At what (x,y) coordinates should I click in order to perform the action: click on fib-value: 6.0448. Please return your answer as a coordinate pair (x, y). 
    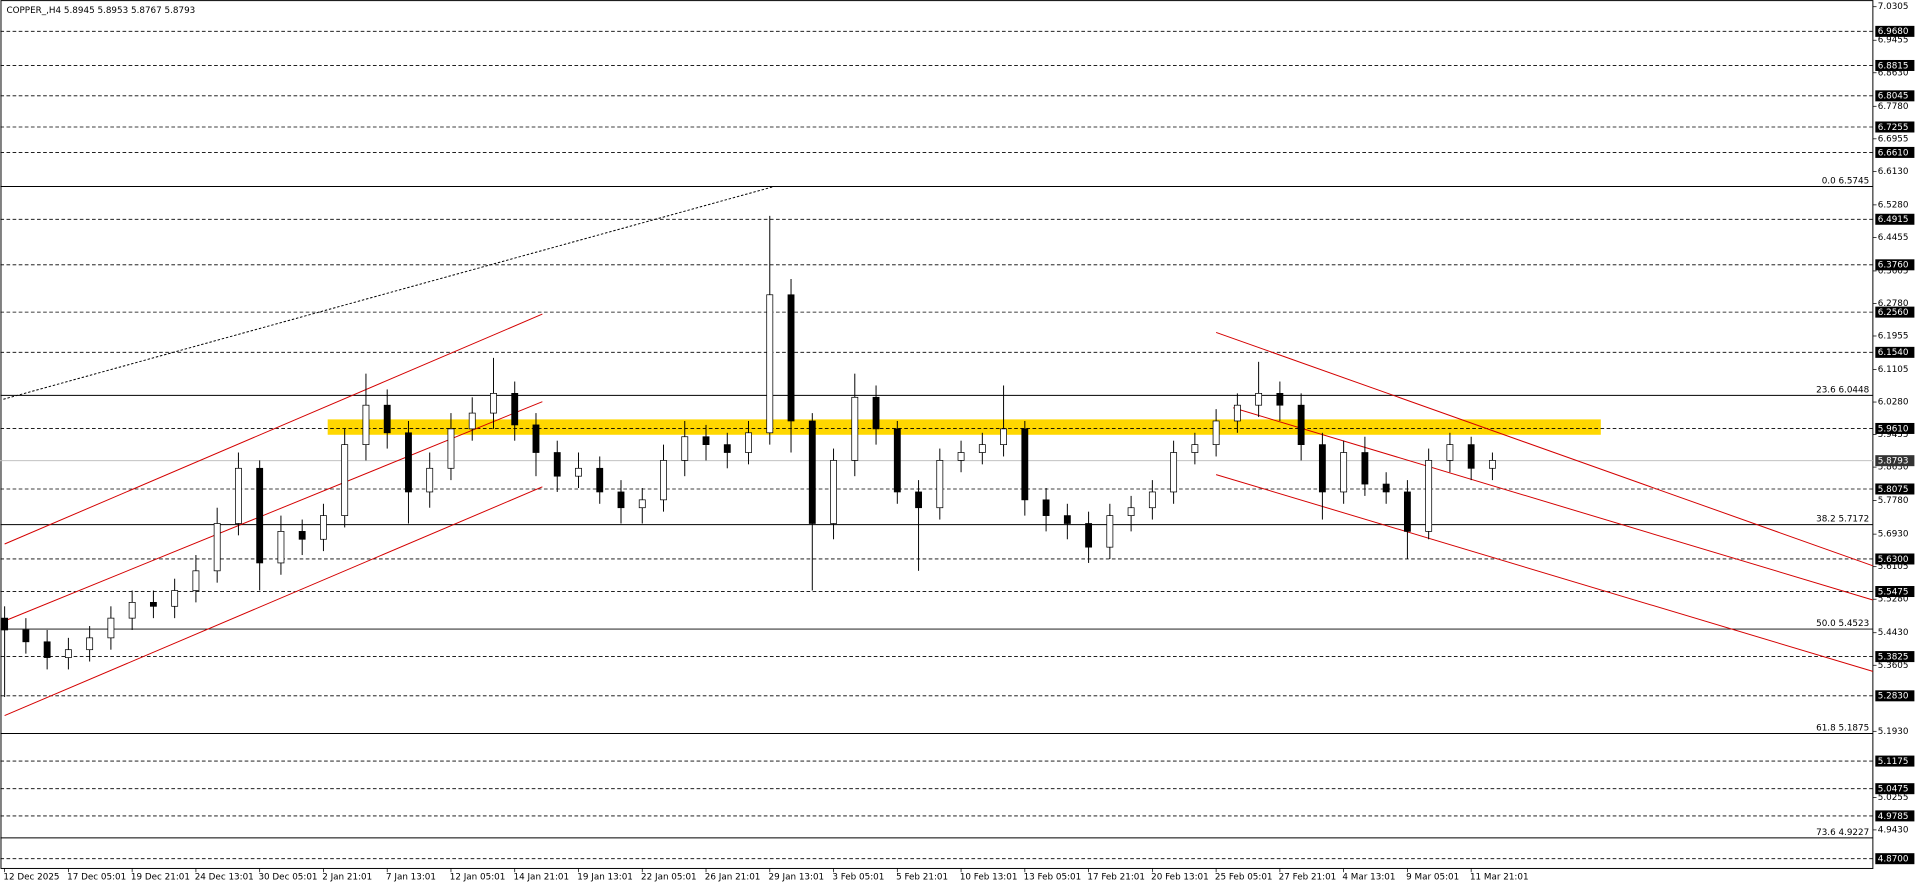
    Looking at the image, I should click on (1853, 390).